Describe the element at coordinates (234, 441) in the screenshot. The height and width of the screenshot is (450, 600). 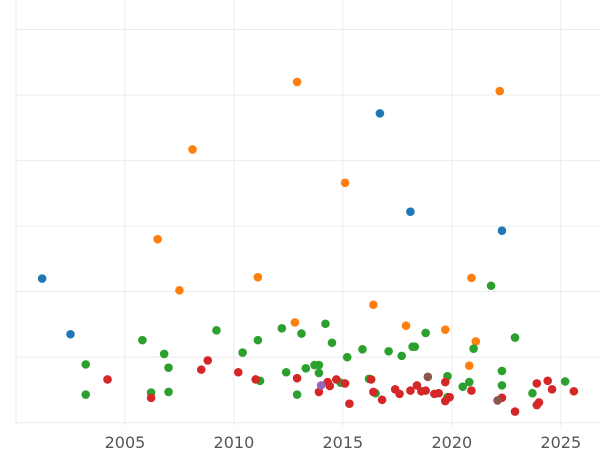
I see `x-tick-label-1: 2010` at that location.